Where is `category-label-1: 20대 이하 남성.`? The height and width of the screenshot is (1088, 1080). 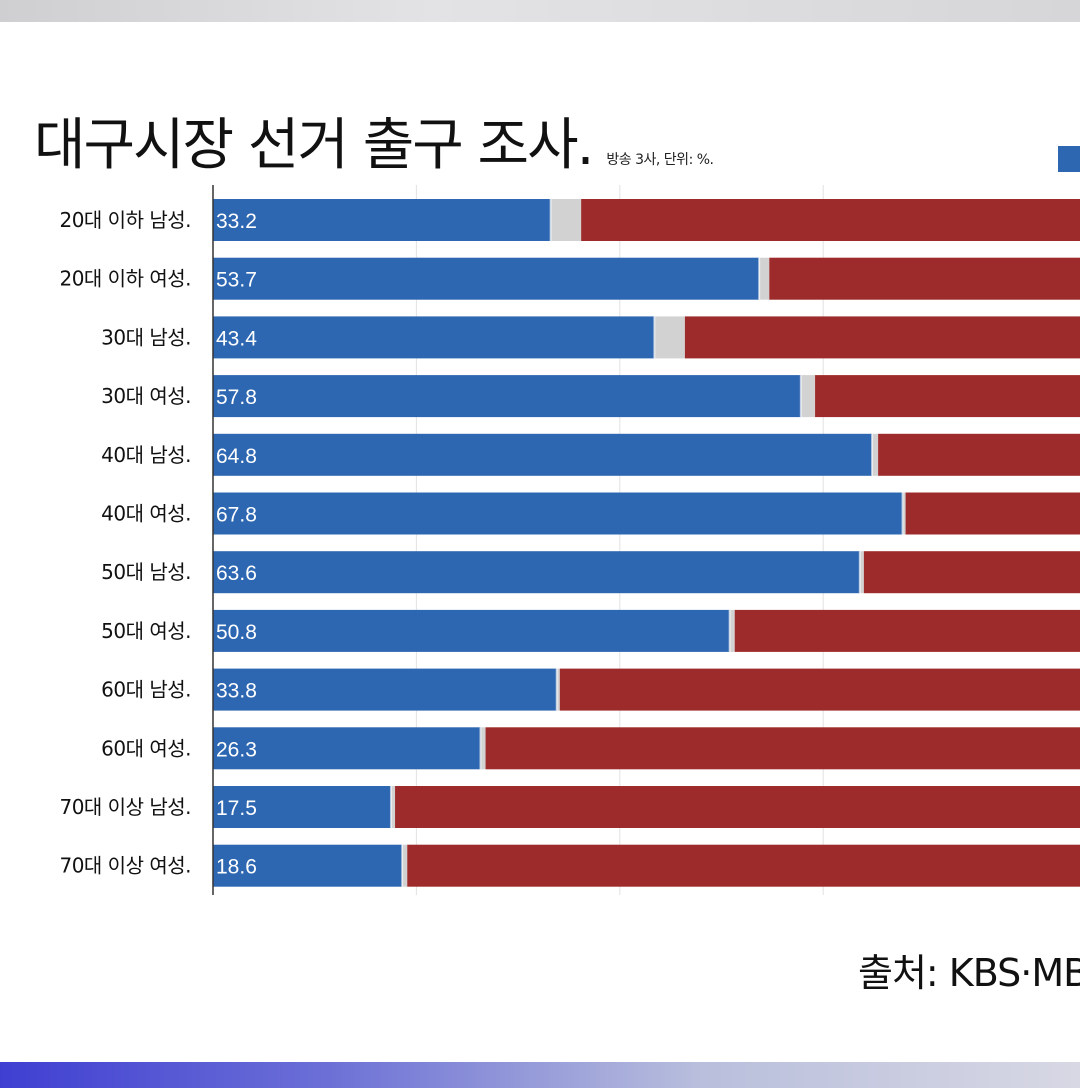
category-label-1: 20대 이하 남성. is located at coordinates (125, 220).